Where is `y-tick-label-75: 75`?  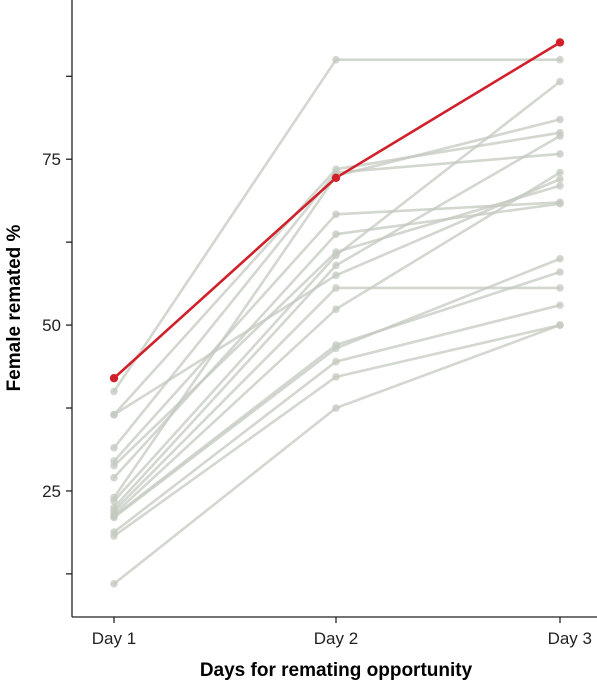 y-tick-label-75: 75 is located at coordinates (51, 159).